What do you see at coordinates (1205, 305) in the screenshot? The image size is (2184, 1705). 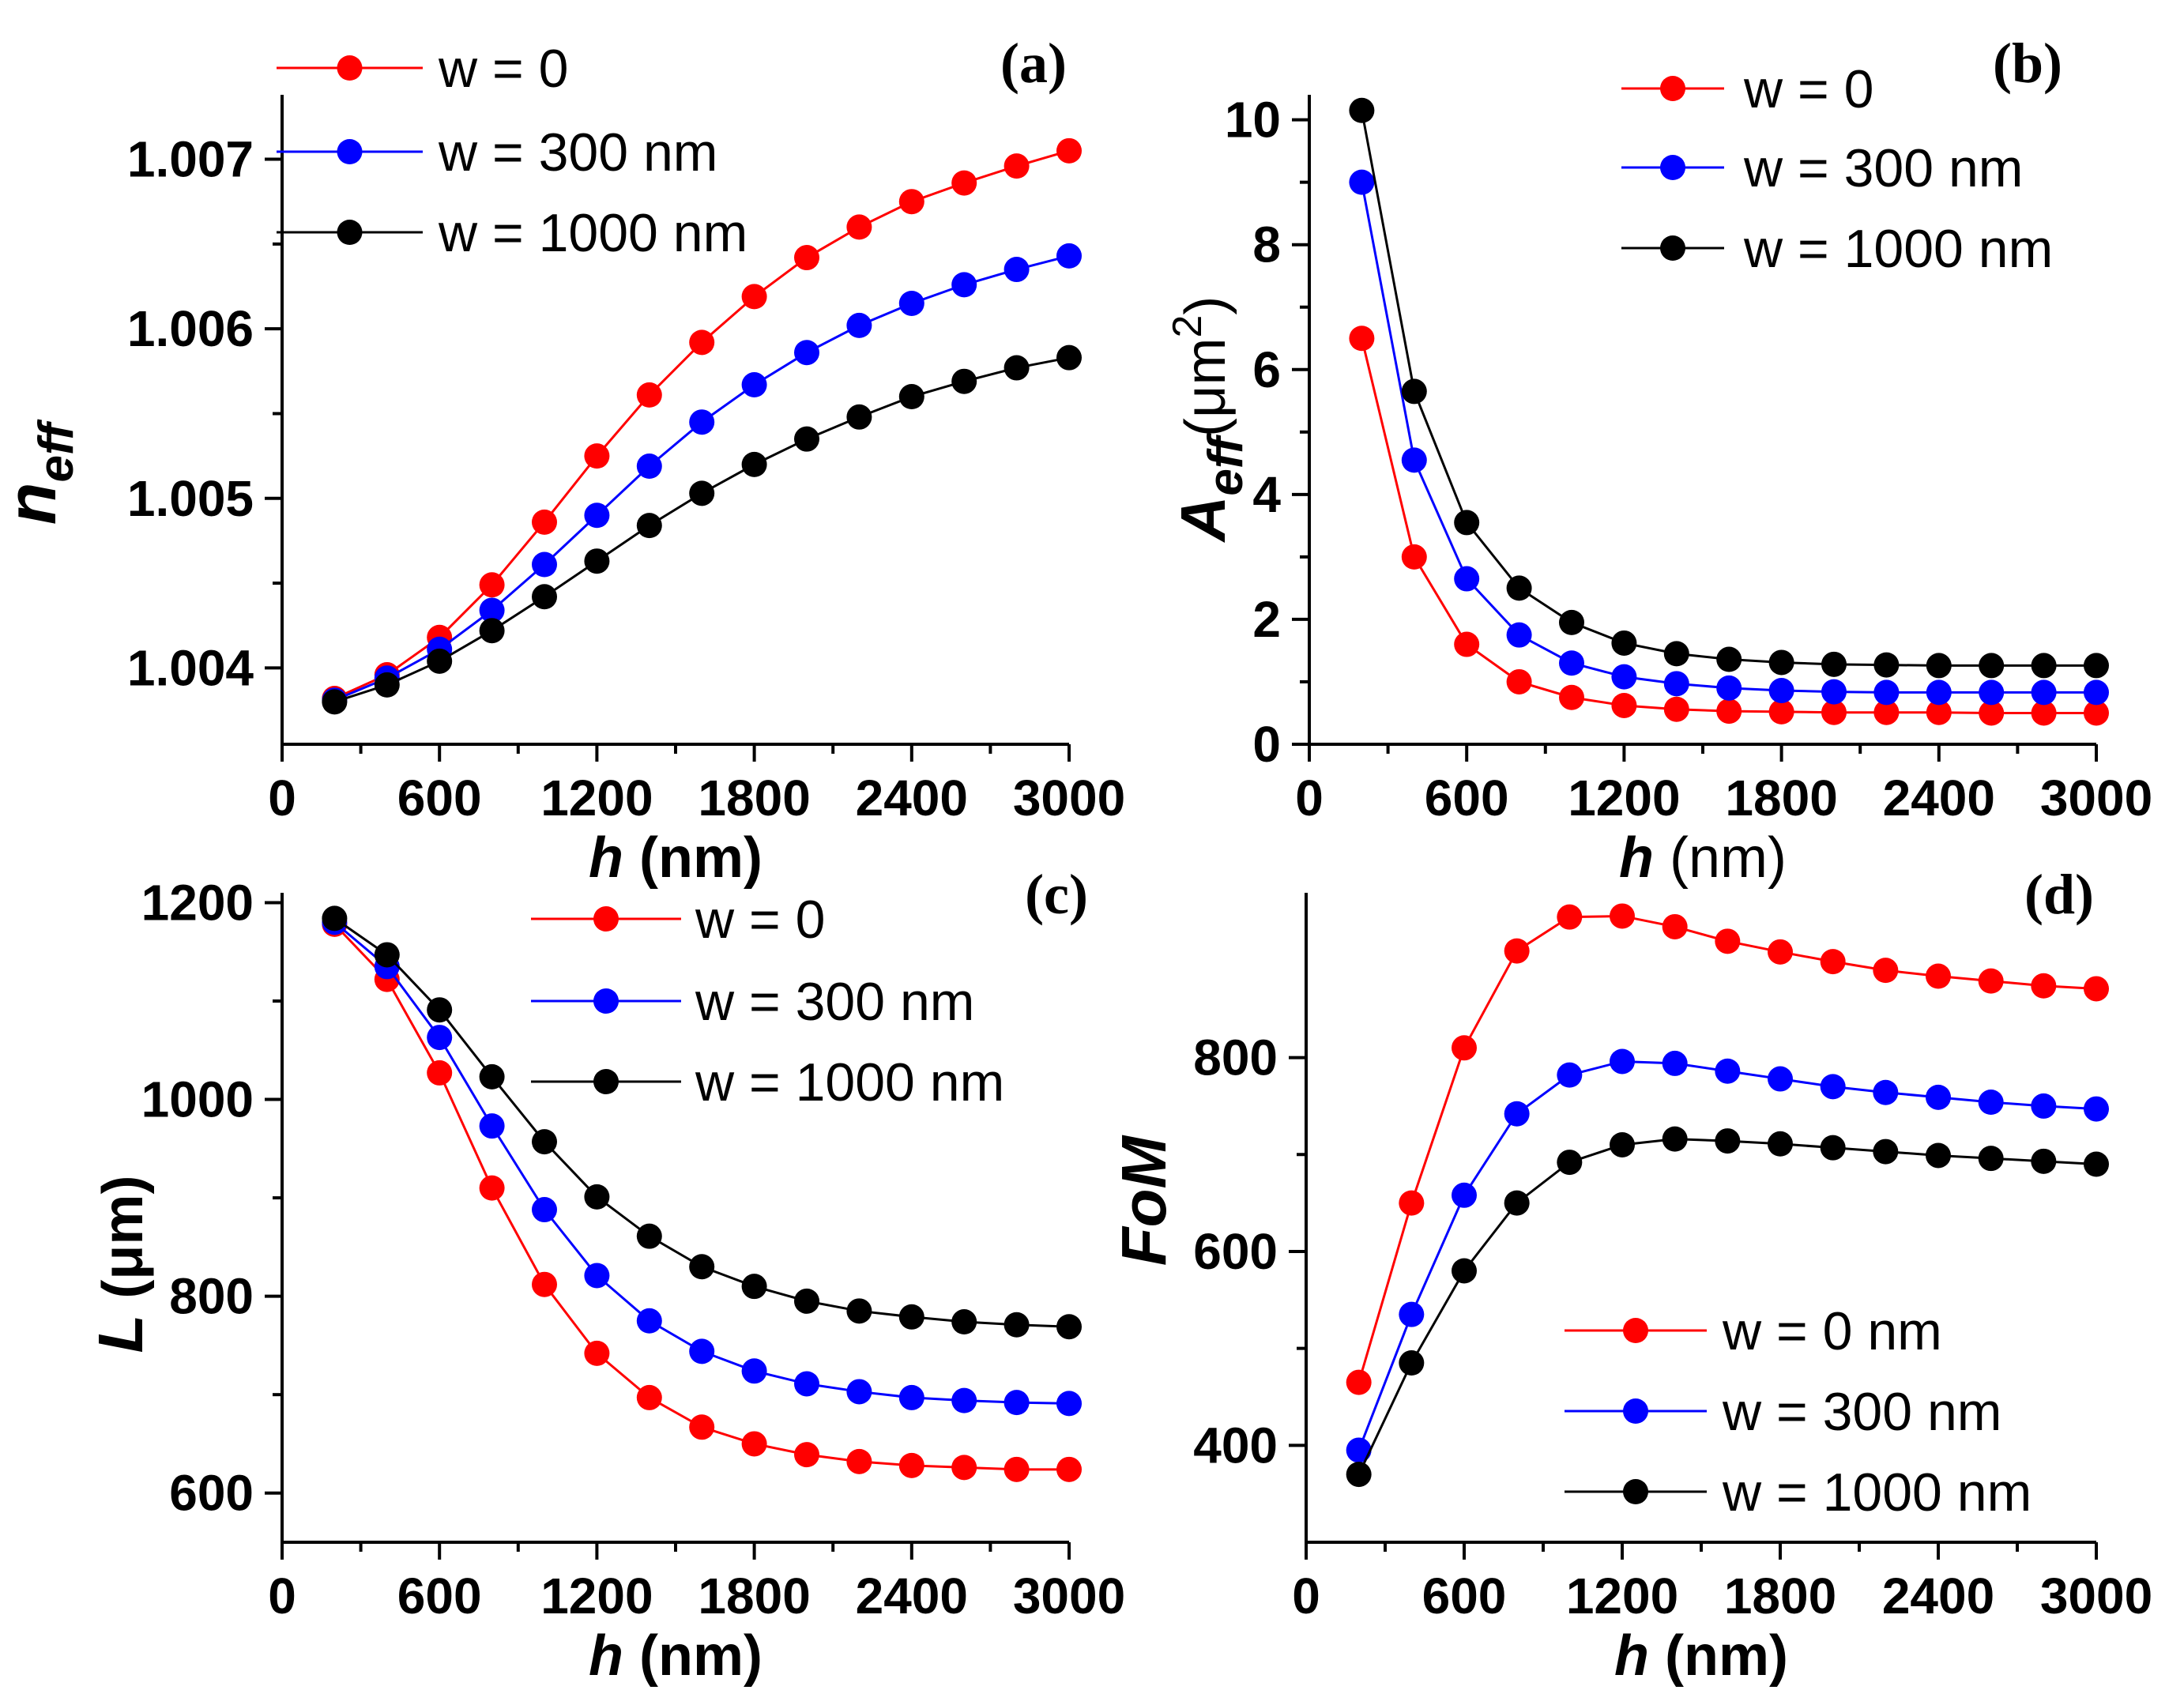 I see `y-axis-label-close: )` at bounding box center [1205, 305].